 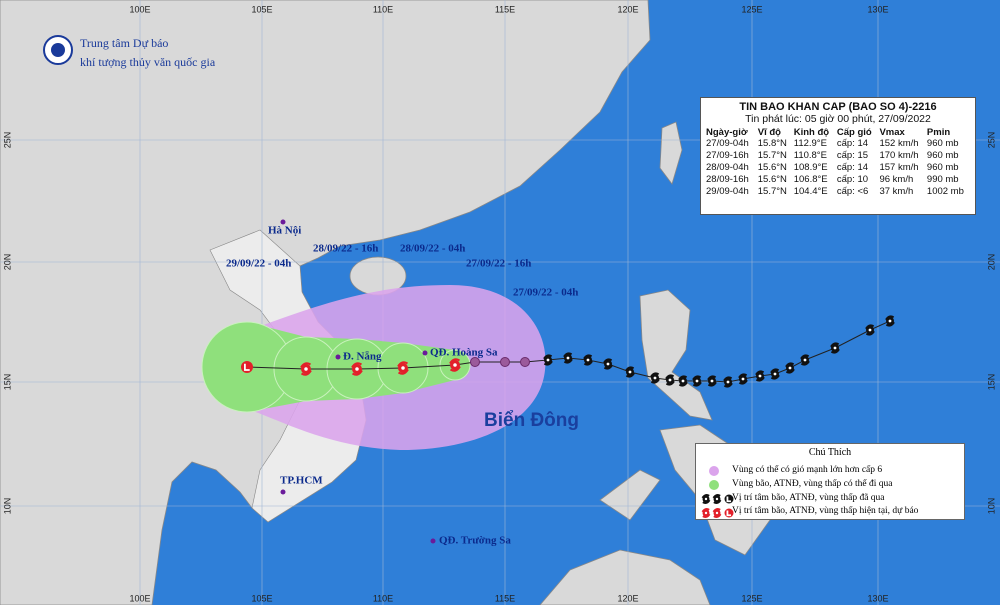 I want to click on legend-past-symbols, so click(x=717, y=499).